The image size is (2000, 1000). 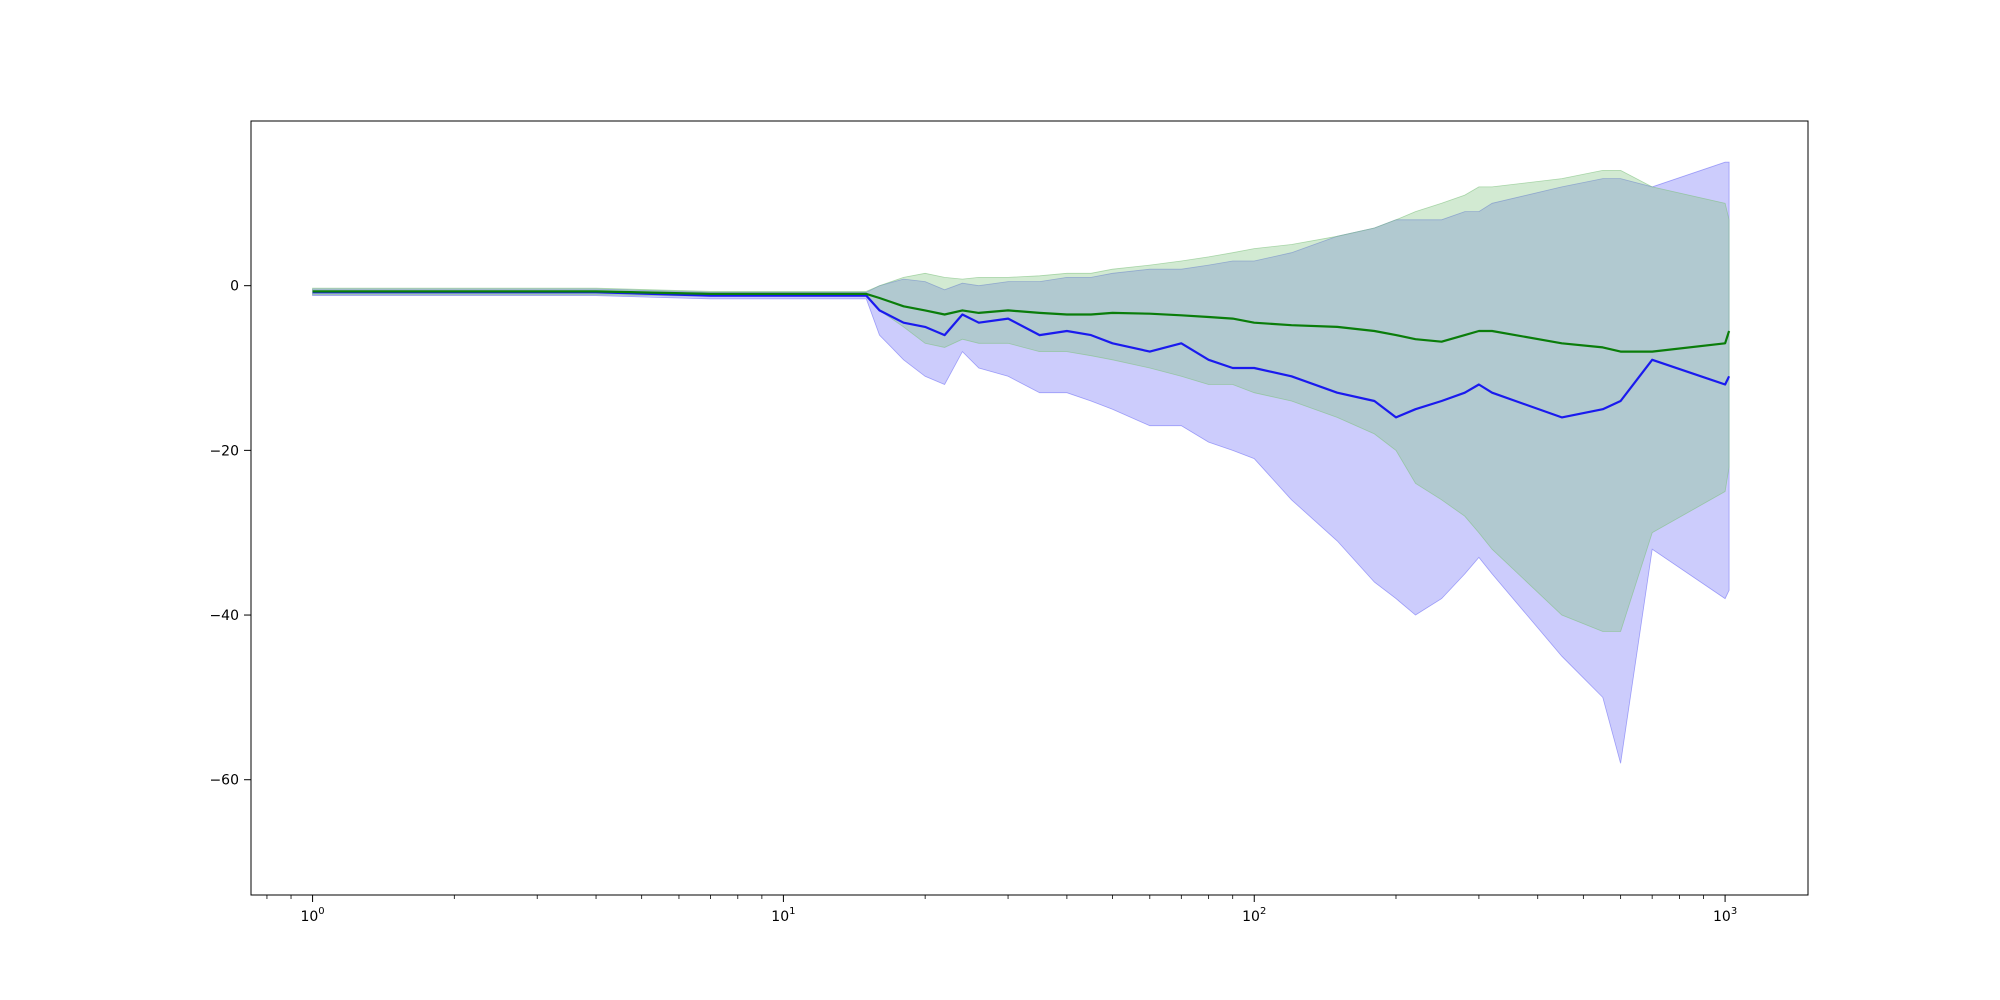 What do you see at coordinates (224, 781) in the screenshot?
I see `y-tick-label-3: −60` at bounding box center [224, 781].